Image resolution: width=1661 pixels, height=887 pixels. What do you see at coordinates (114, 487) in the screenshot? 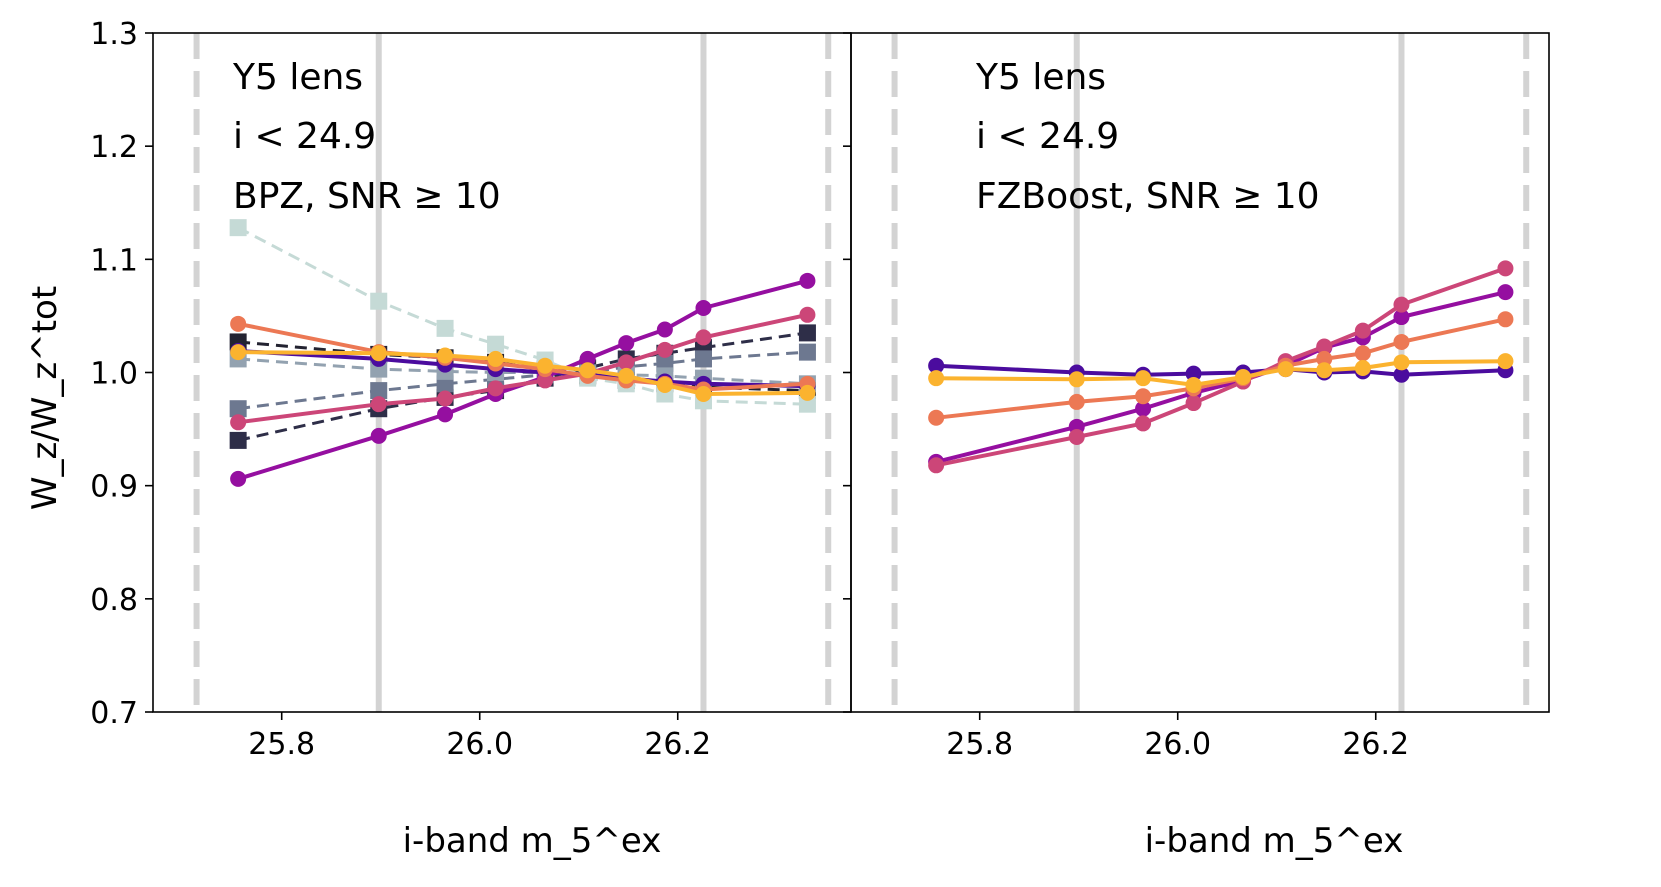
I see `y-tick-label: 0.9` at bounding box center [114, 487].